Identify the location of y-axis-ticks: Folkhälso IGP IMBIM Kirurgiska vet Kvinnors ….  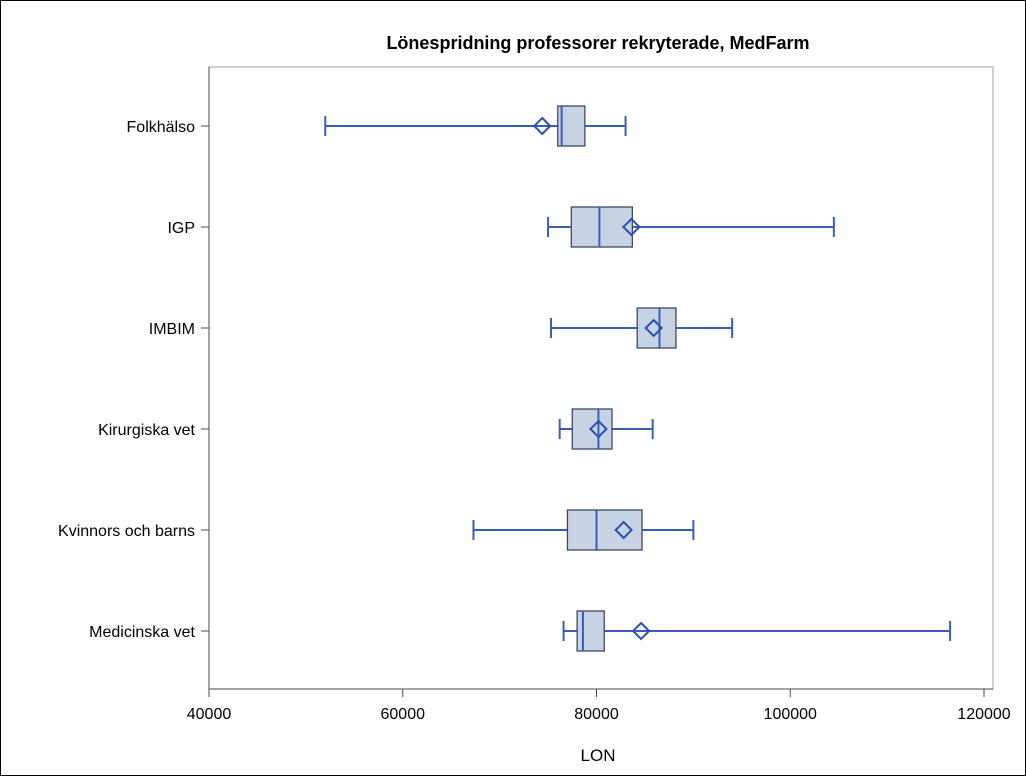
(133, 380).